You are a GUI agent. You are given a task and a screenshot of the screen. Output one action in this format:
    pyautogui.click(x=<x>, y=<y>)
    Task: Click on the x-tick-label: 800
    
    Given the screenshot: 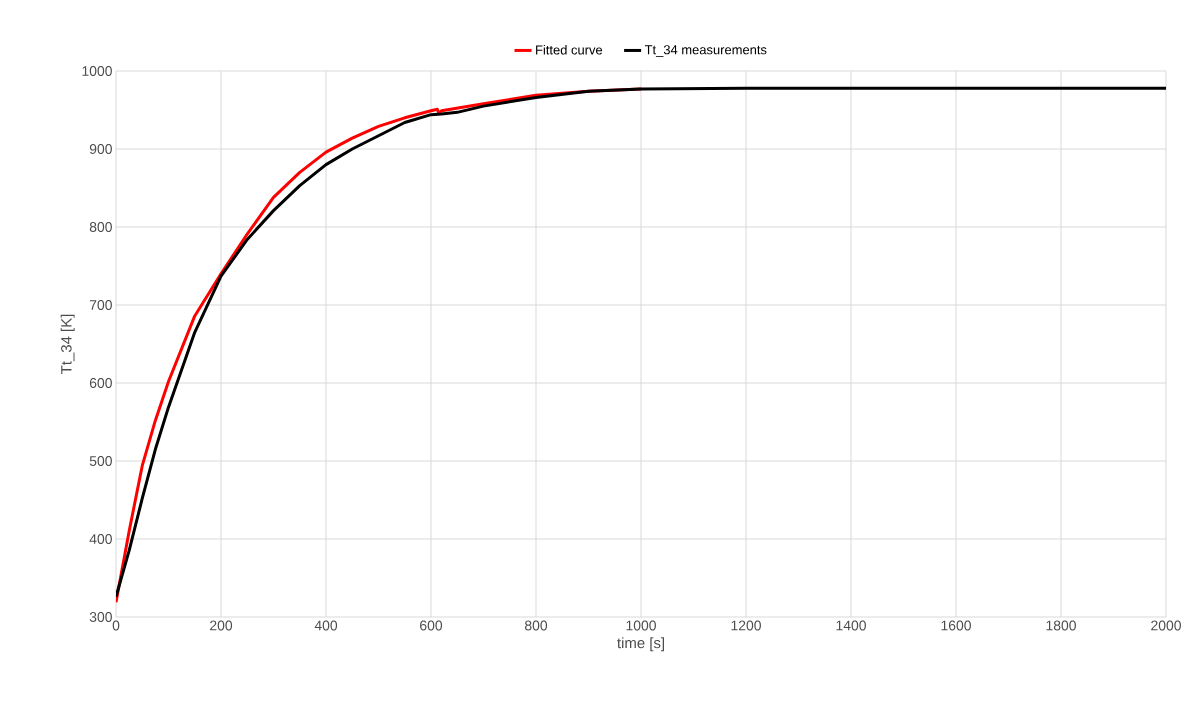 What is the action you would take?
    pyautogui.click(x=536, y=625)
    